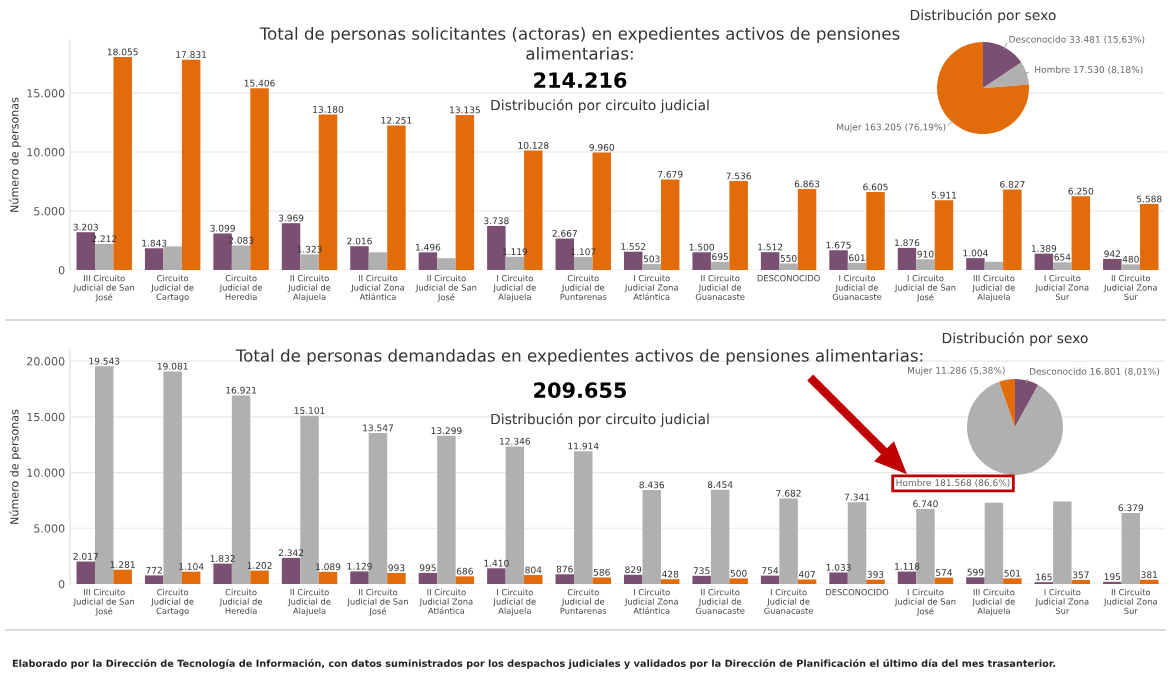 Image resolution: width=1171 pixels, height=679 pixels. Describe the element at coordinates (770, 570) in the screenshot. I see `data-label: 754` at that location.